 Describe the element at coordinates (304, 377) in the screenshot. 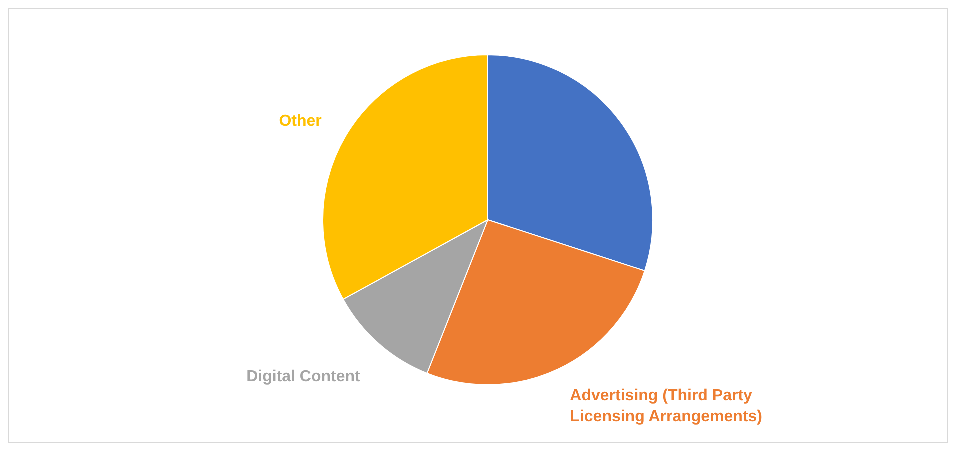

I see `slice-label: Digital Content` at that location.